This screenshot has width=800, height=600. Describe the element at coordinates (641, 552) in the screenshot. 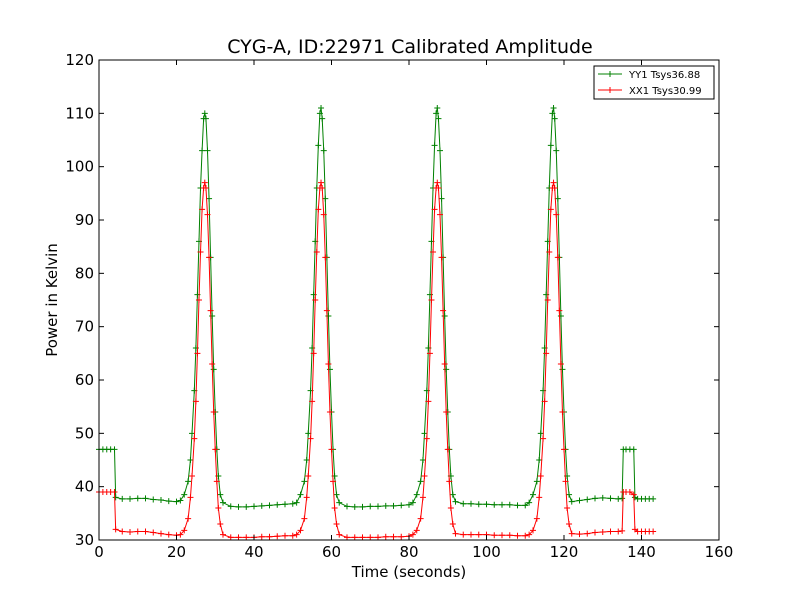

I see `x-tick-label: 140` at that location.